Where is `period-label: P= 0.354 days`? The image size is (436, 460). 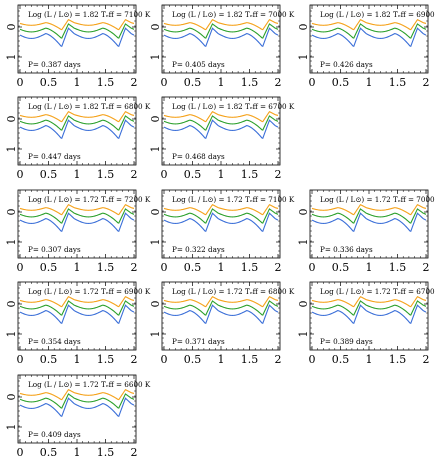 period-label: P= 0.354 days is located at coordinates (54, 341).